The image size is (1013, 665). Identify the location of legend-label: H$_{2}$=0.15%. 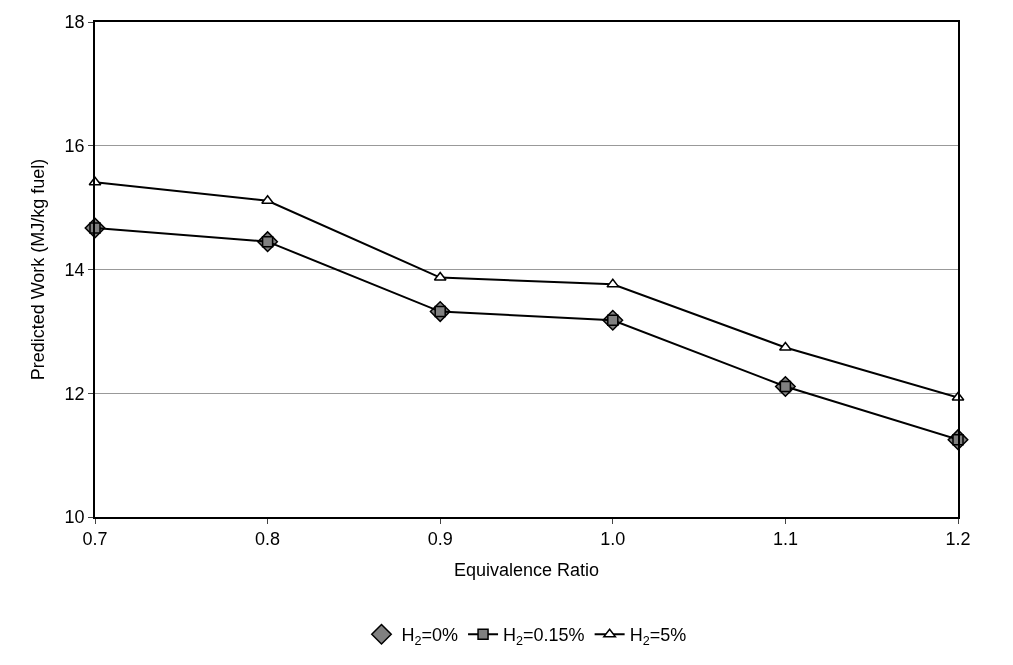
(544, 636).